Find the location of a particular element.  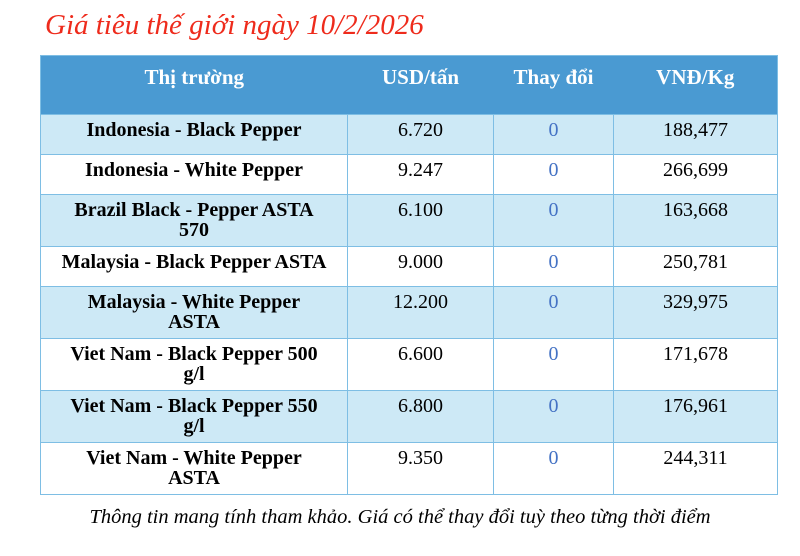

table-row: Indonesia - White Pepper 9.247 0 266,699 is located at coordinates (409, 174).